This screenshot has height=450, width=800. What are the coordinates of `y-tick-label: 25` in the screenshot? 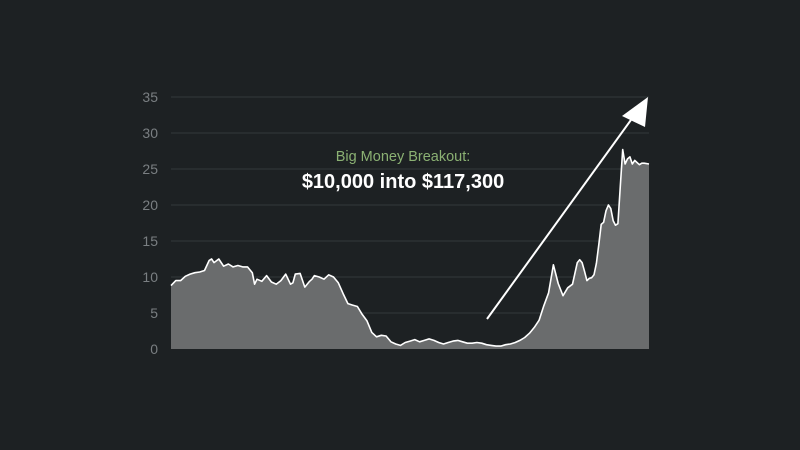 It's located at (150, 169).